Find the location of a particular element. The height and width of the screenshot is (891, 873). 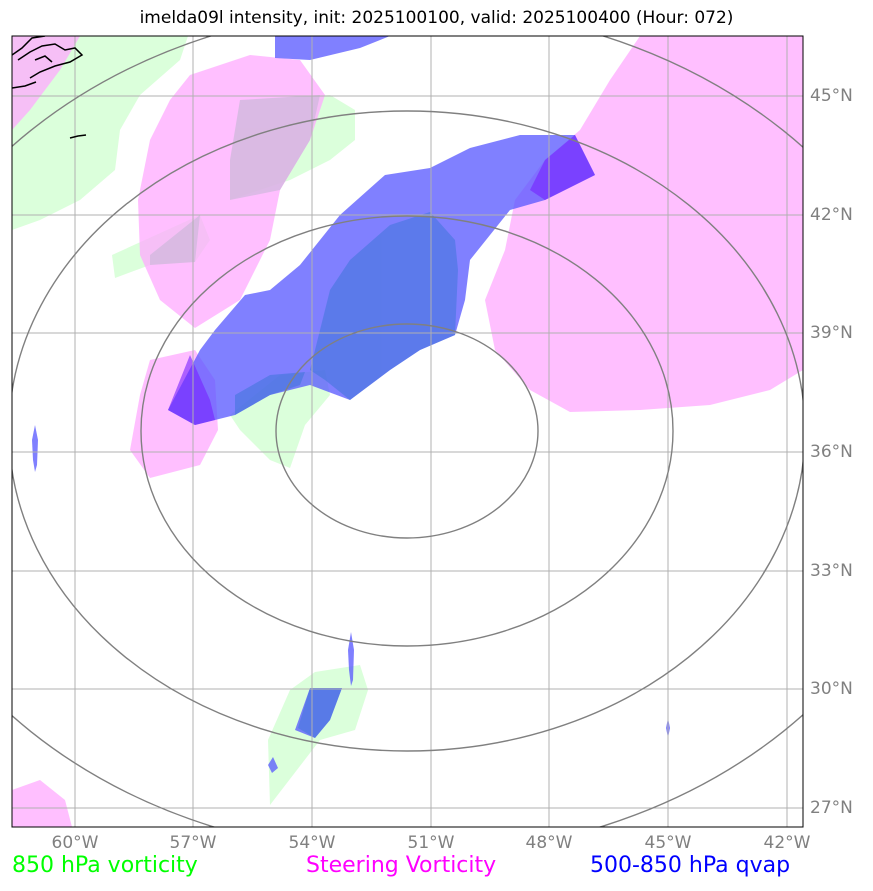

legend-label: Steering Vorticity is located at coordinates (401, 865).